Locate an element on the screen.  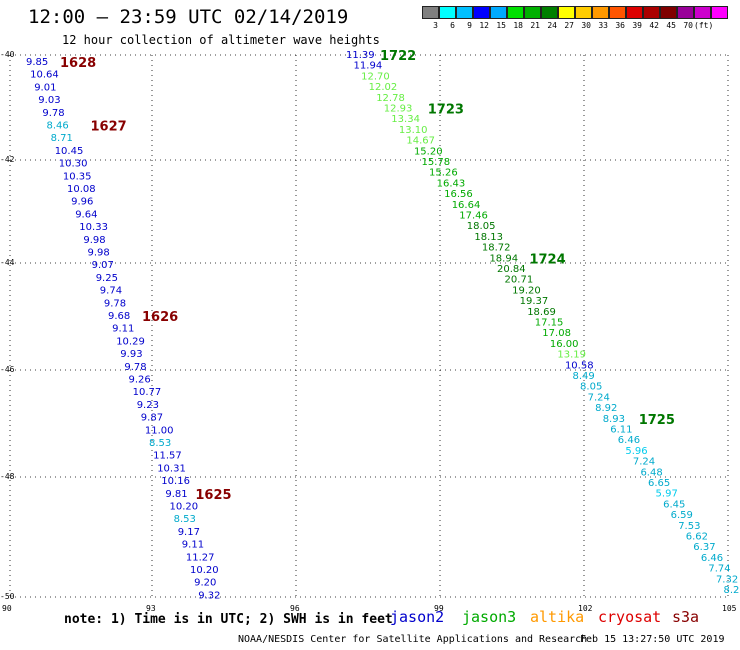
legend-jason2: jason2 is located at coordinates (417, 617).